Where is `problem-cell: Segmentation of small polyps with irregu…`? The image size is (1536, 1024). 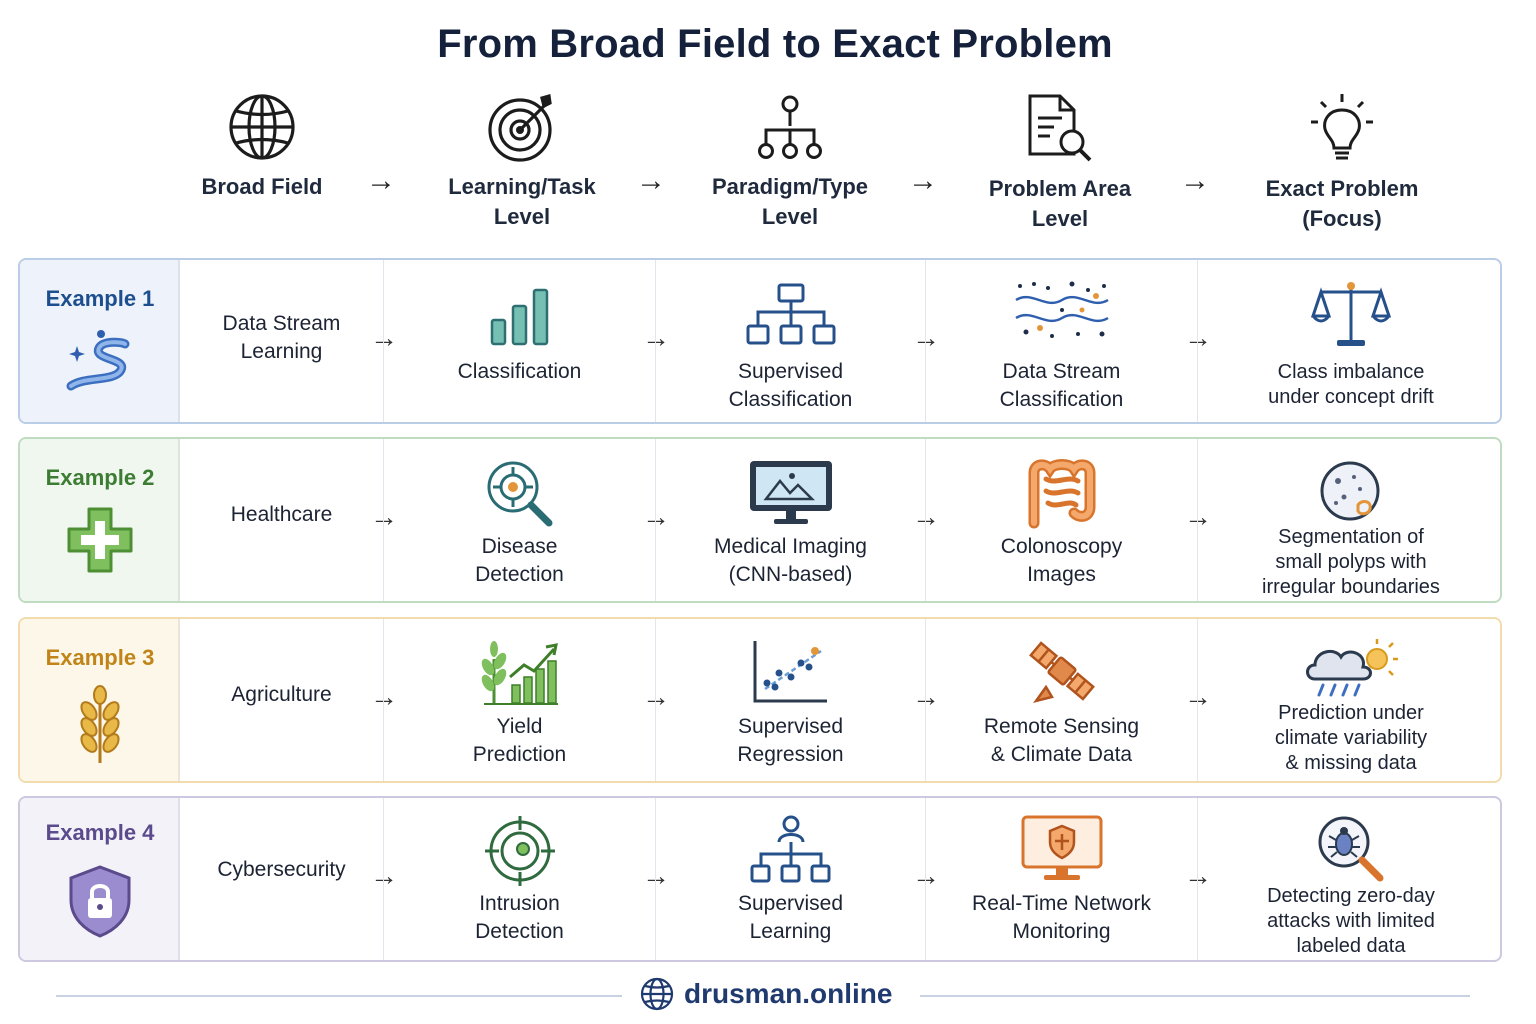
problem-cell: Segmentation of small polyps with irregu… is located at coordinates (1348, 520).